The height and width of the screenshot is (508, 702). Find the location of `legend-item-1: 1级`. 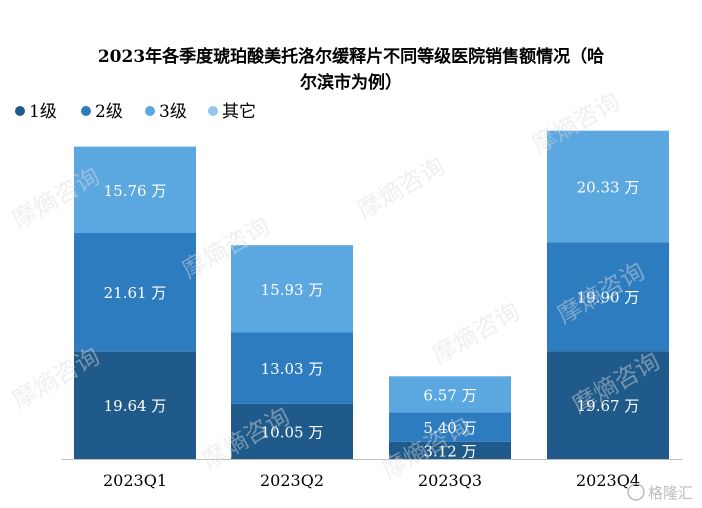

legend-item-1: 1级 is located at coordinates (36, 112).